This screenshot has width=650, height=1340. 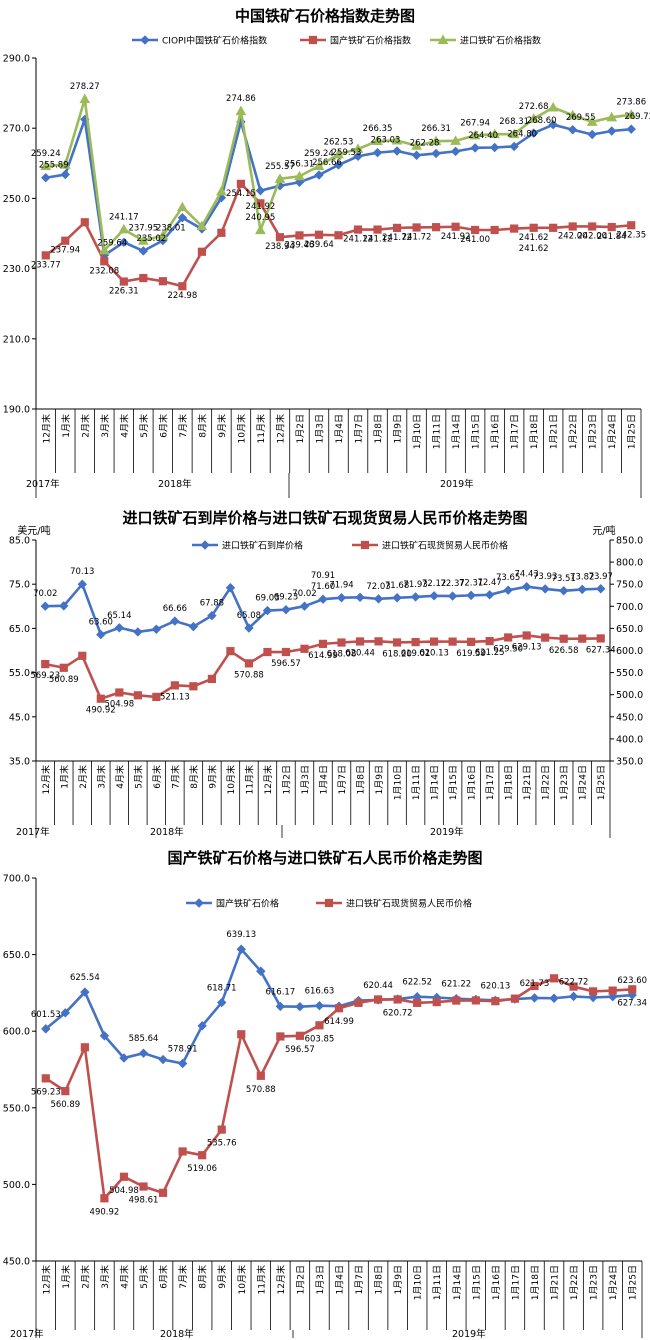 I want to click on data-label: 70.91, so click(x=323, y=576).